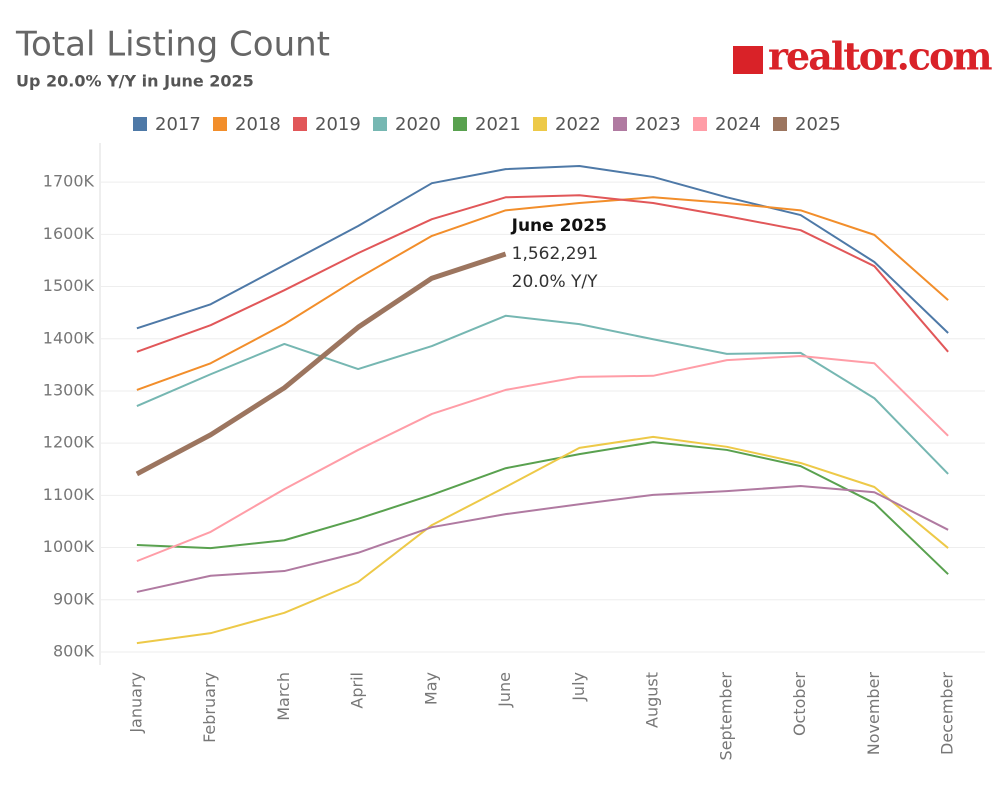  What do you see at coordinates (69, 181) in the screenshot?
I see `y-tick-label: 1700K` at bounding box center [69, 181].